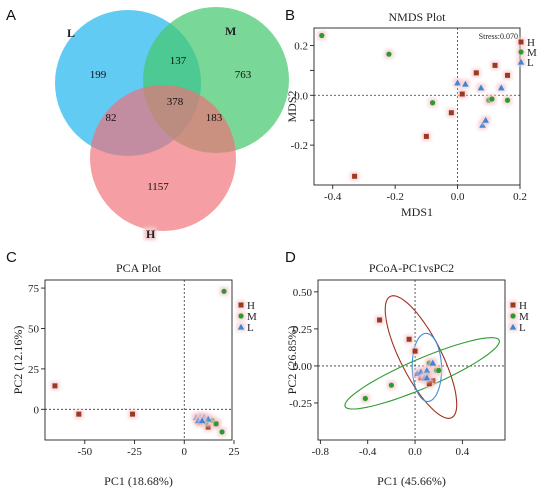  Describe the element at coordinates (34, 329) in the screenshot. I see `panel-c-ytick-label: 50` at that location.